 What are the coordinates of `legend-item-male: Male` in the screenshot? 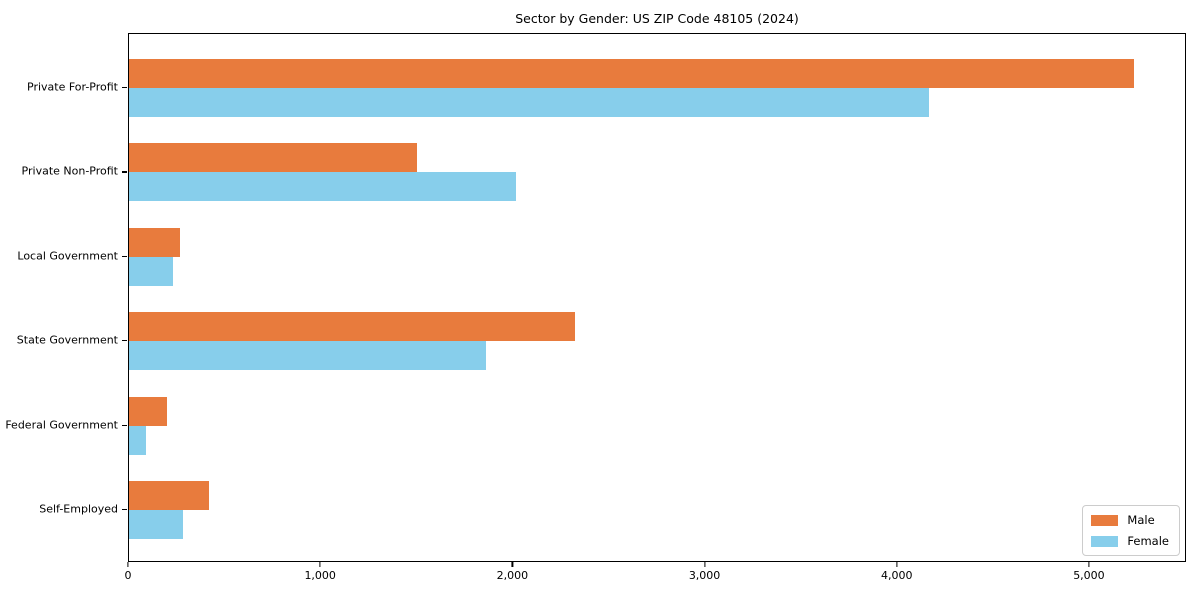 It's located at (1130, 520).